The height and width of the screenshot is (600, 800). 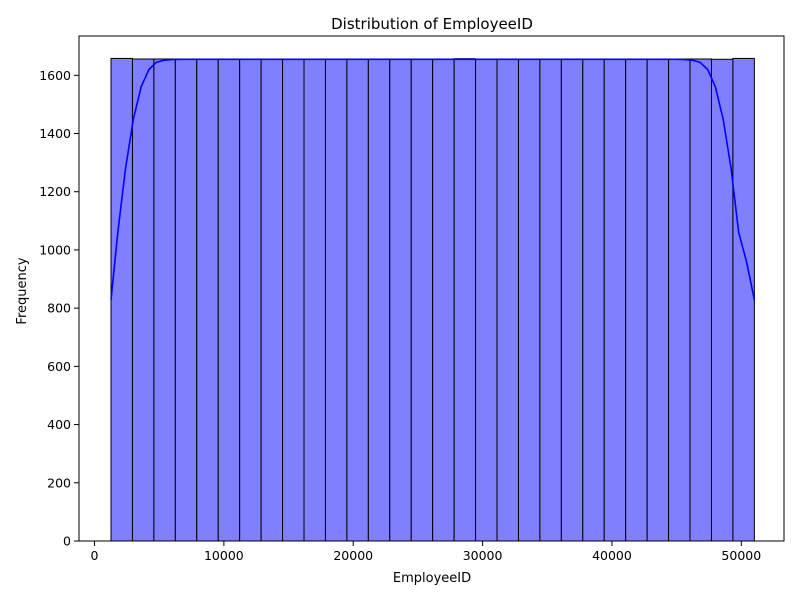 I want to click on x-tick-label: 30000, so click(x=483, y=555).